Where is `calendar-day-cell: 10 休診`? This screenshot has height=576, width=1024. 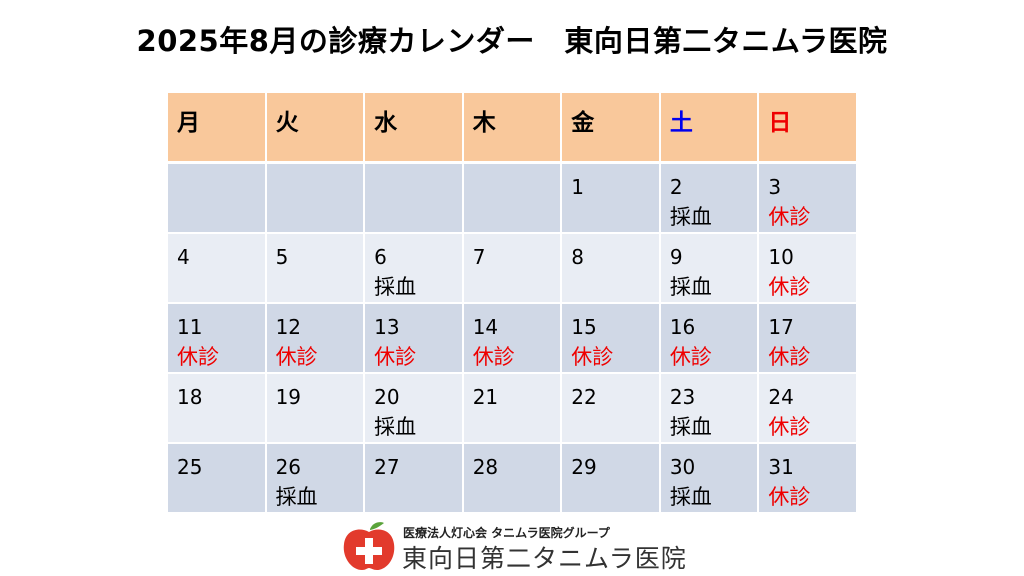 calendar-day-cell: 10 休診 is located at coordinates (807, 267).